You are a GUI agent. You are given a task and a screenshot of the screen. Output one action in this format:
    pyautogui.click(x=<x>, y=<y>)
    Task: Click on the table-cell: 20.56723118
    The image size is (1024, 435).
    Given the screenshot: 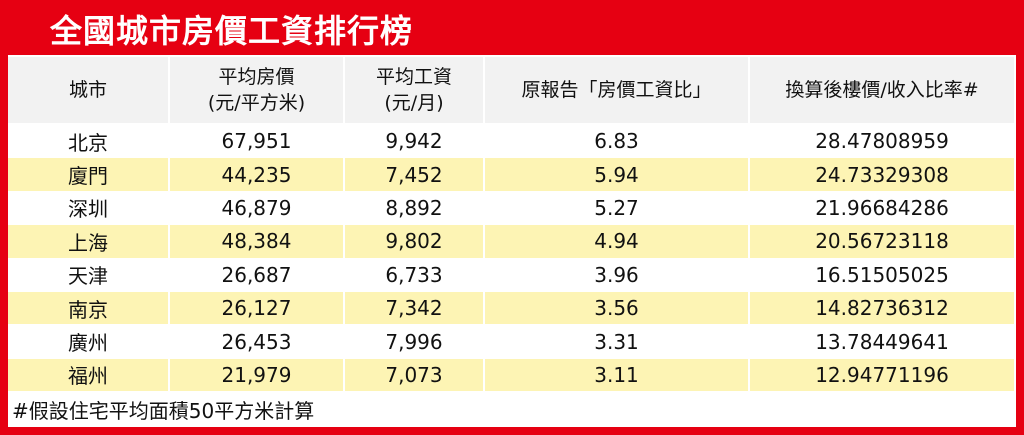 What is the action you would take?
    pyautogui.click(x=882, y=241)
    